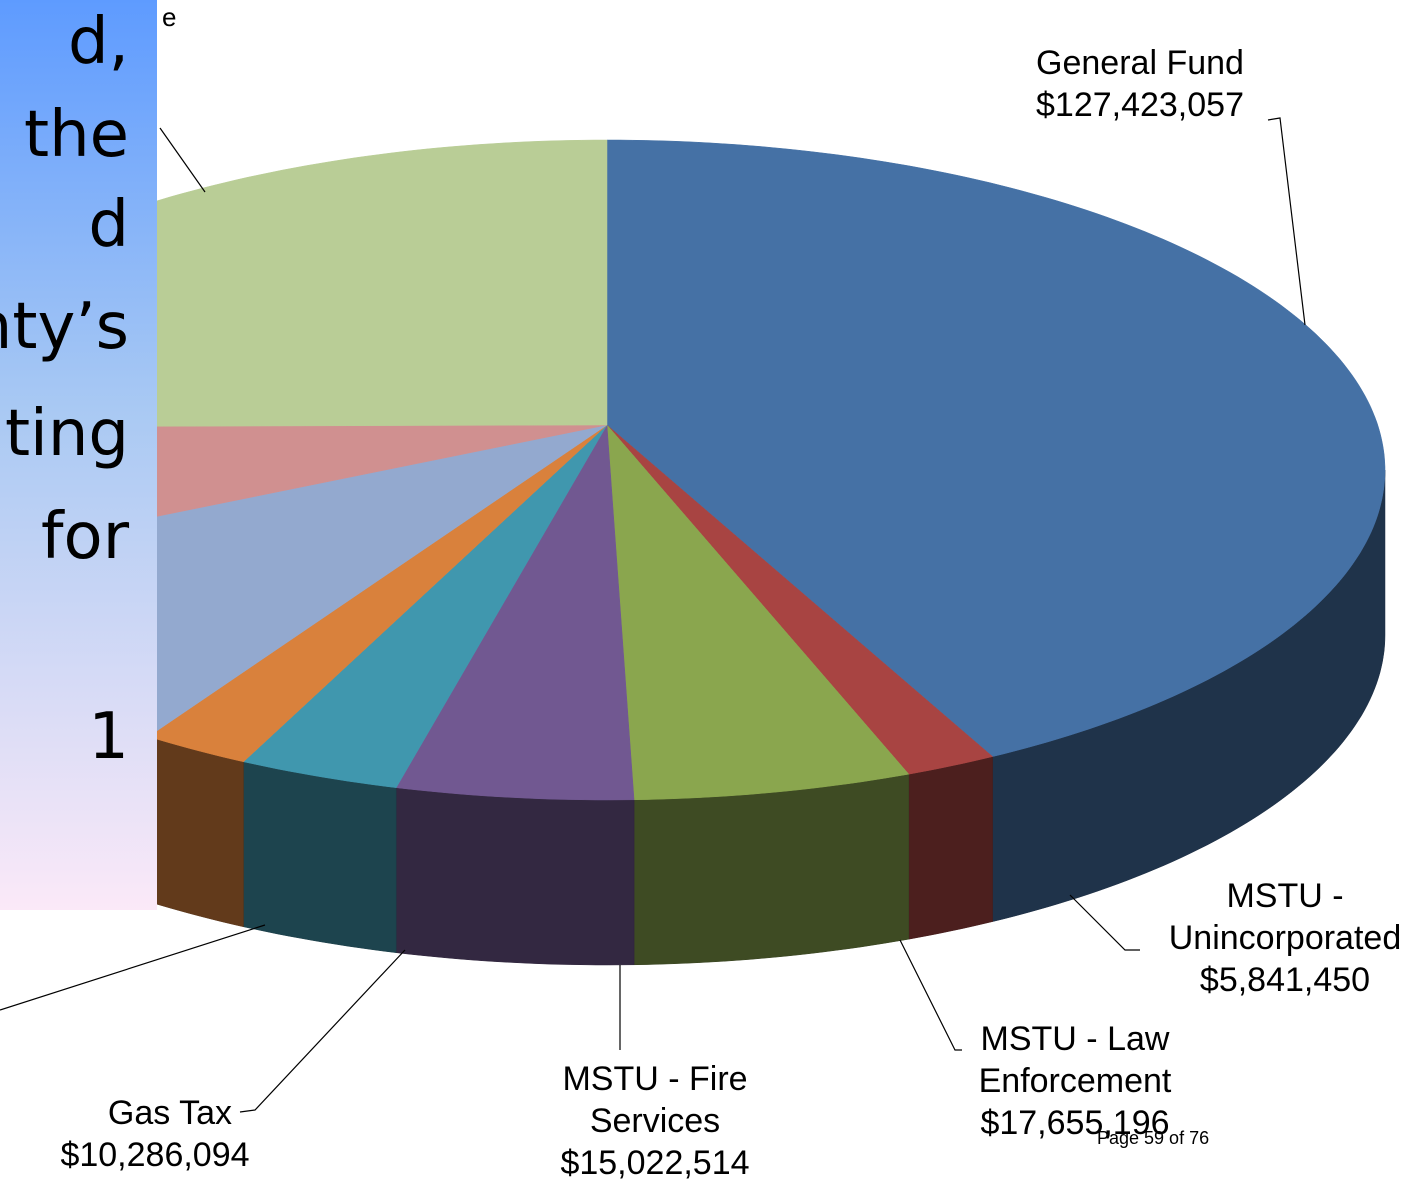  Describe the element at coordinates (655, 1100) in the screenshot. I see `category-label: MSTU - Fire Services` at that location.